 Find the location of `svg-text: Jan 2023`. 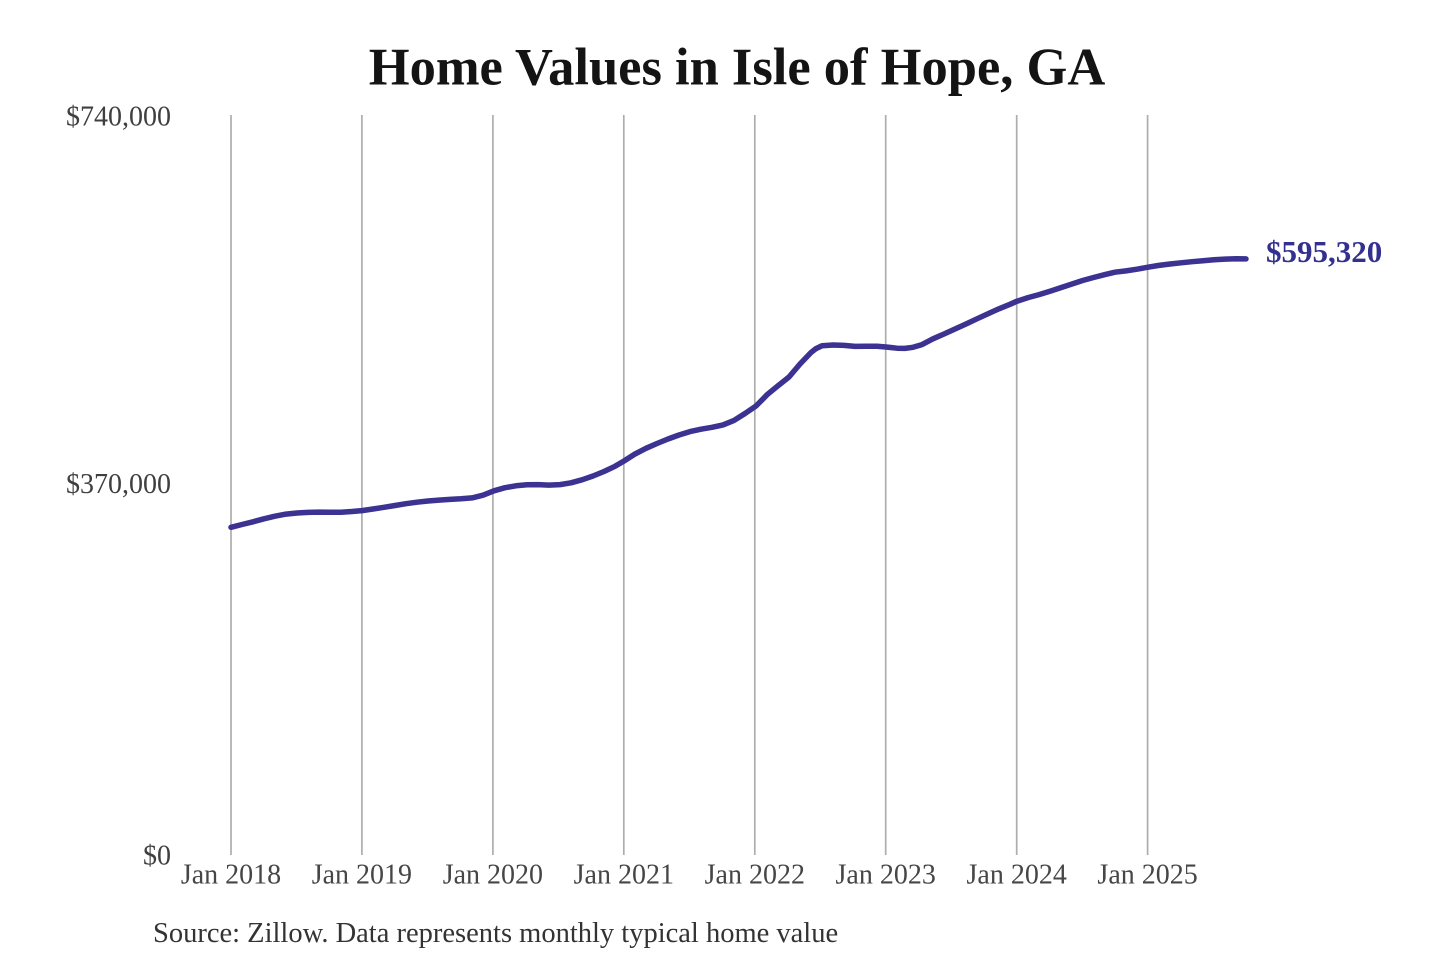

svg-text: Jan 2023 is located at coordinates (886, 875).